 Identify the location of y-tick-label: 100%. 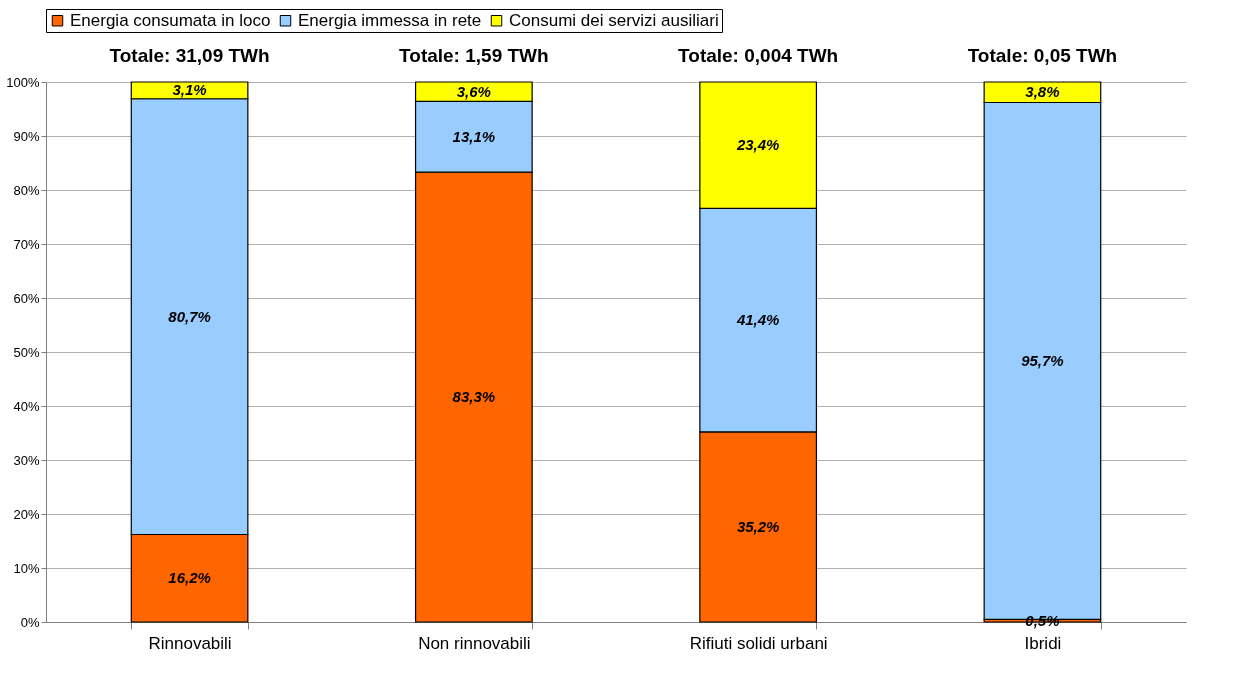
(23, 82).